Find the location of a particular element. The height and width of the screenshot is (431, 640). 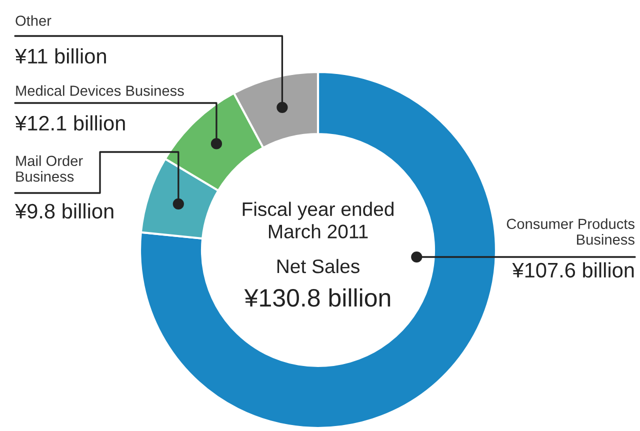

data-label: ¥12.1 billion is located at coordinates (69, 123).